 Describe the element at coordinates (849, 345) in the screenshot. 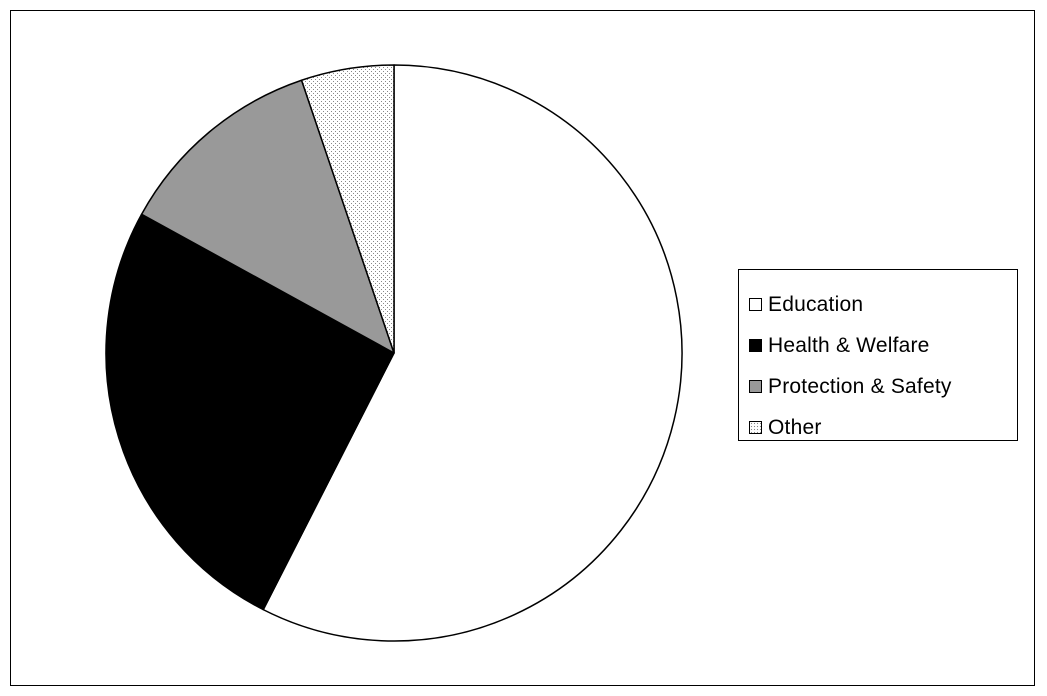

I see `legend-label-health-welfare: Health & Welfare` at that location.